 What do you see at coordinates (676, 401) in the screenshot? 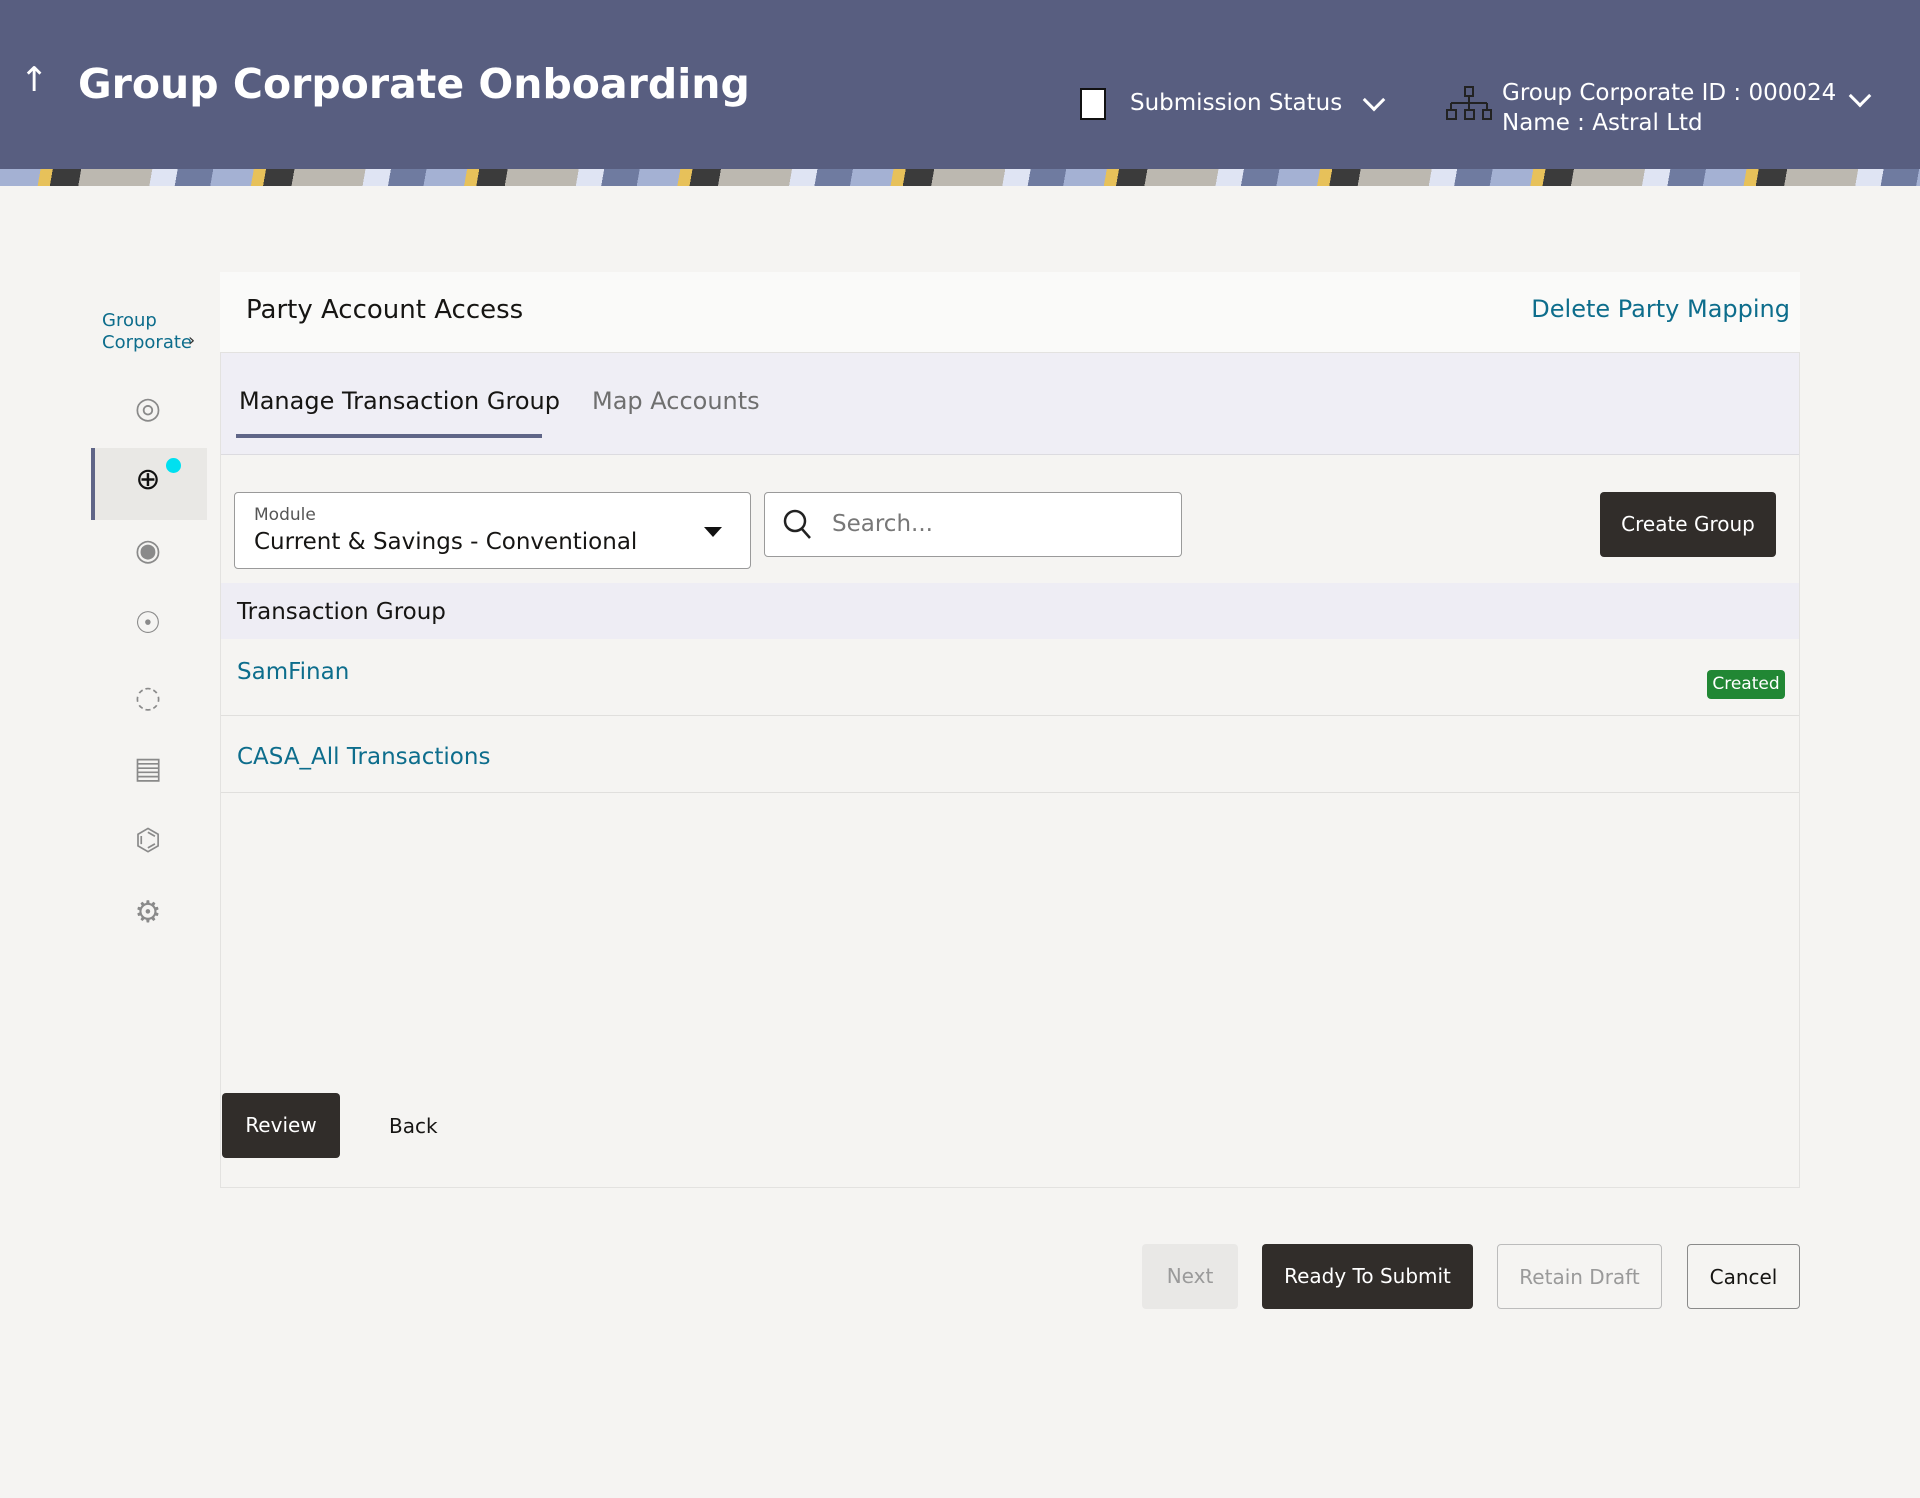
I see `tab-map-accounts: Map Accounts` at bounding box center [676, 401].